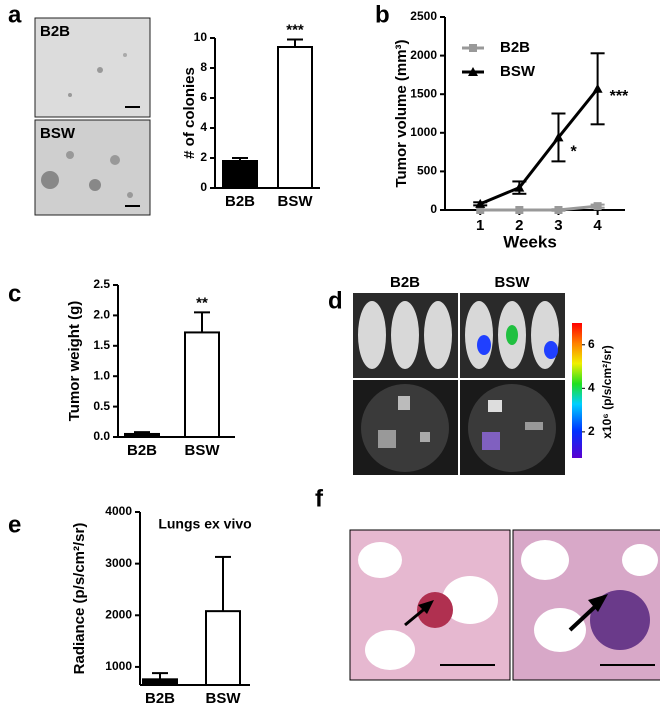  I want to click on panel-letter: f, so click(319, 498).